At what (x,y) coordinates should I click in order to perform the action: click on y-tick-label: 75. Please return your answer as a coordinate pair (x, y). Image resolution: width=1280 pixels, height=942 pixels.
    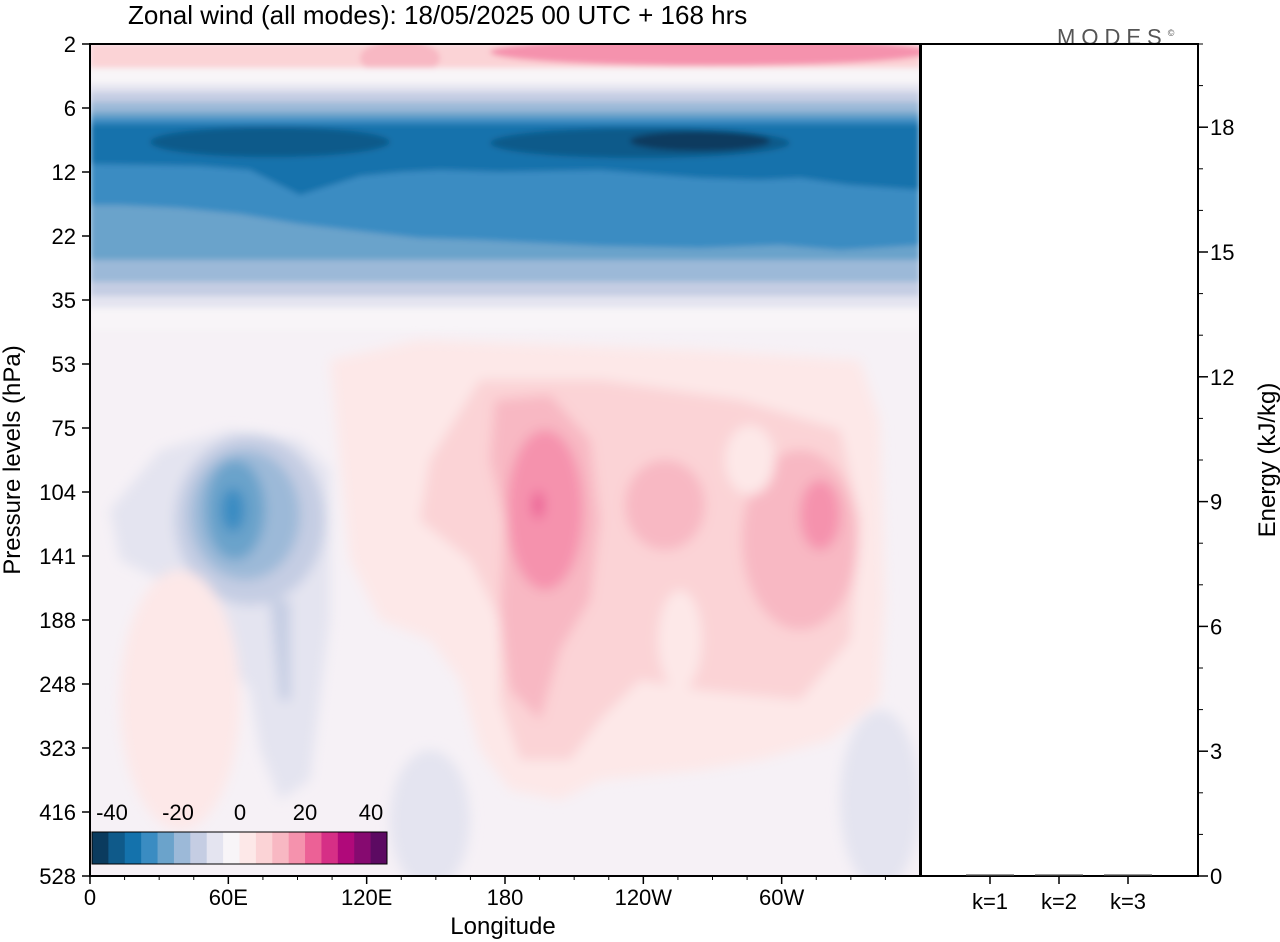
    Looking at the image, I should click on (64, 428).